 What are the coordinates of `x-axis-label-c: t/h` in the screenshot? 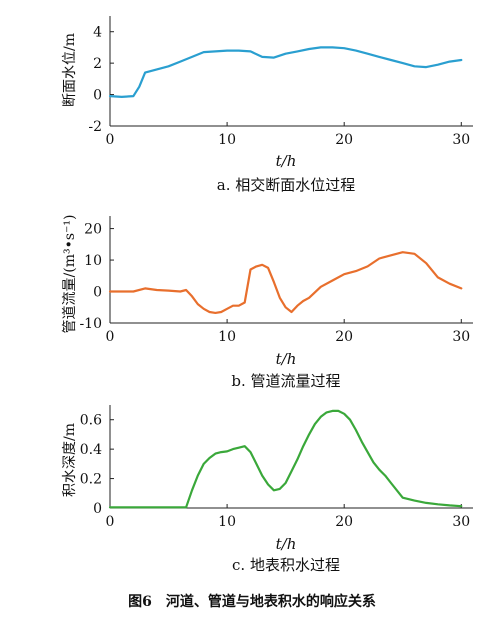 It's located at (286, 544).